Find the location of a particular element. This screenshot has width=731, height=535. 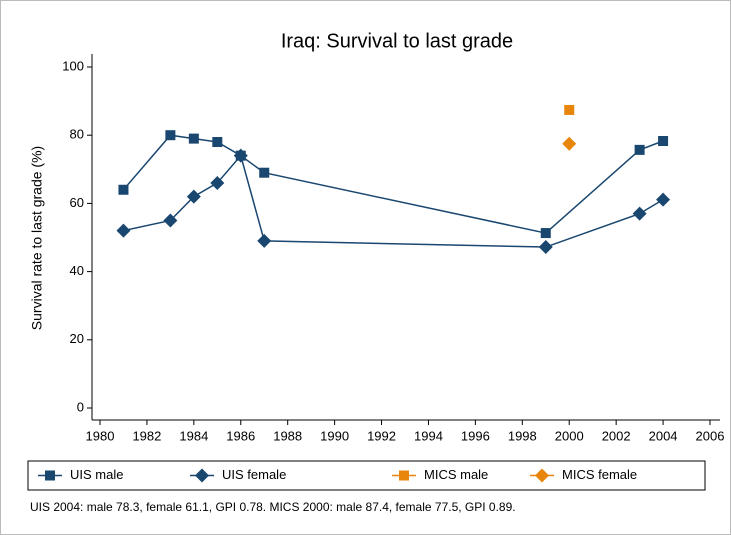

y-tick-label: 80 is located at coordinates (77, 134).